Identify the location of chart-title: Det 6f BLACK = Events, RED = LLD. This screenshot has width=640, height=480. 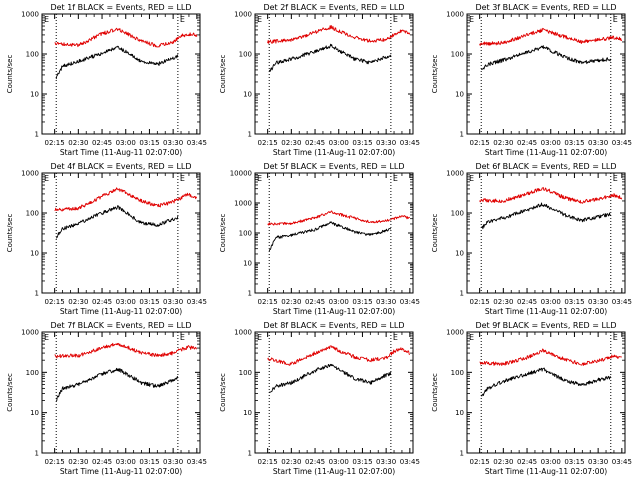
(545, 166).